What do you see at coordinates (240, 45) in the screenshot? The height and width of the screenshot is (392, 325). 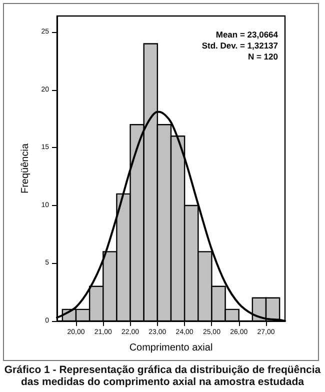 I see `annotation: Std. Dev. = 1,32137` at bounding box center [240, 45].